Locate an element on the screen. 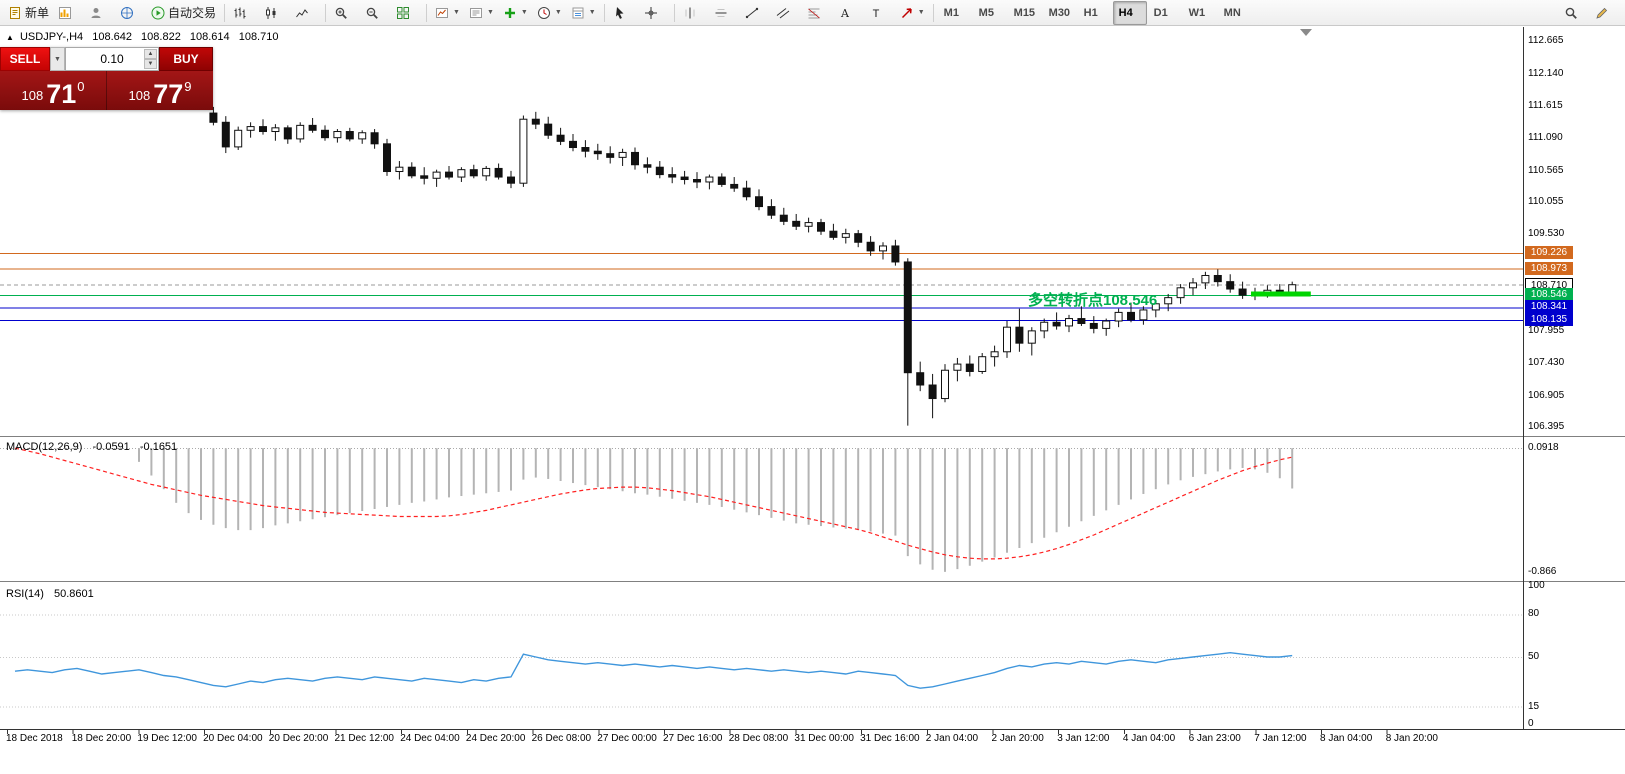 Image resolution: width=1625 pixels, height=774 pixels. channel-button is located at coordinates (787, 13).